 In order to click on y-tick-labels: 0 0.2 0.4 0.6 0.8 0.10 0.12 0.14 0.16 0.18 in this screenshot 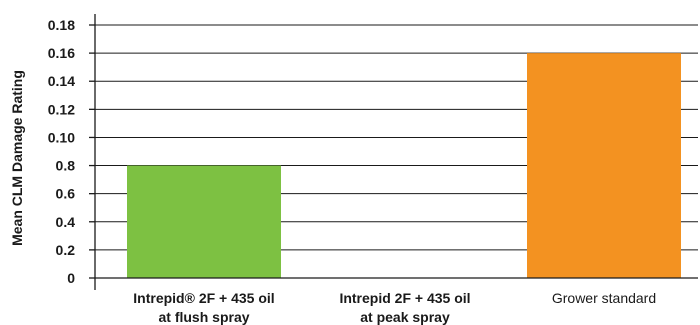, I will do `click(61, 151)`.